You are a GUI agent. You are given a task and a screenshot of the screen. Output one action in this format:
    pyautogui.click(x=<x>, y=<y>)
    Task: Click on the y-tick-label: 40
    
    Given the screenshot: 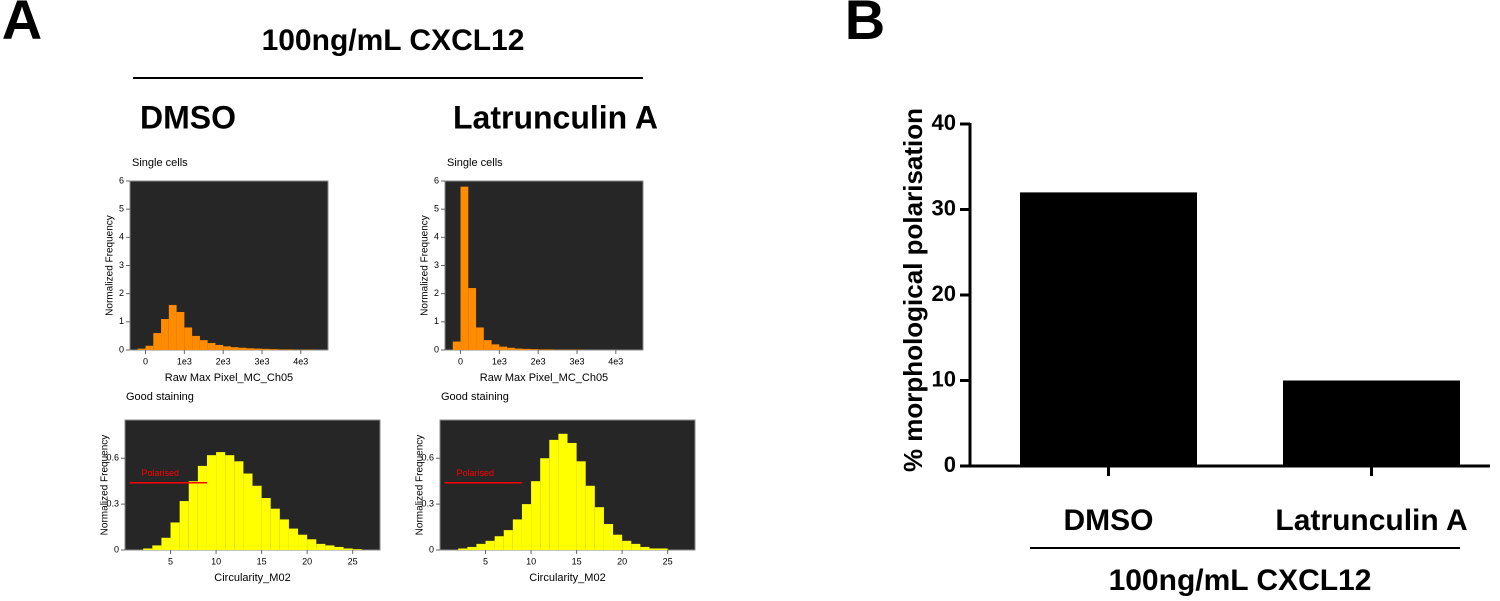 What is the action you would take?
    pyautogui.click(x=944, y=122)
    